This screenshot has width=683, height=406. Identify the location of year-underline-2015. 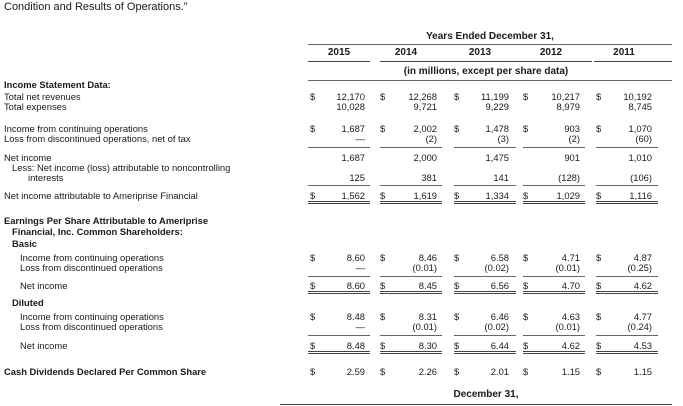
(339, 61).